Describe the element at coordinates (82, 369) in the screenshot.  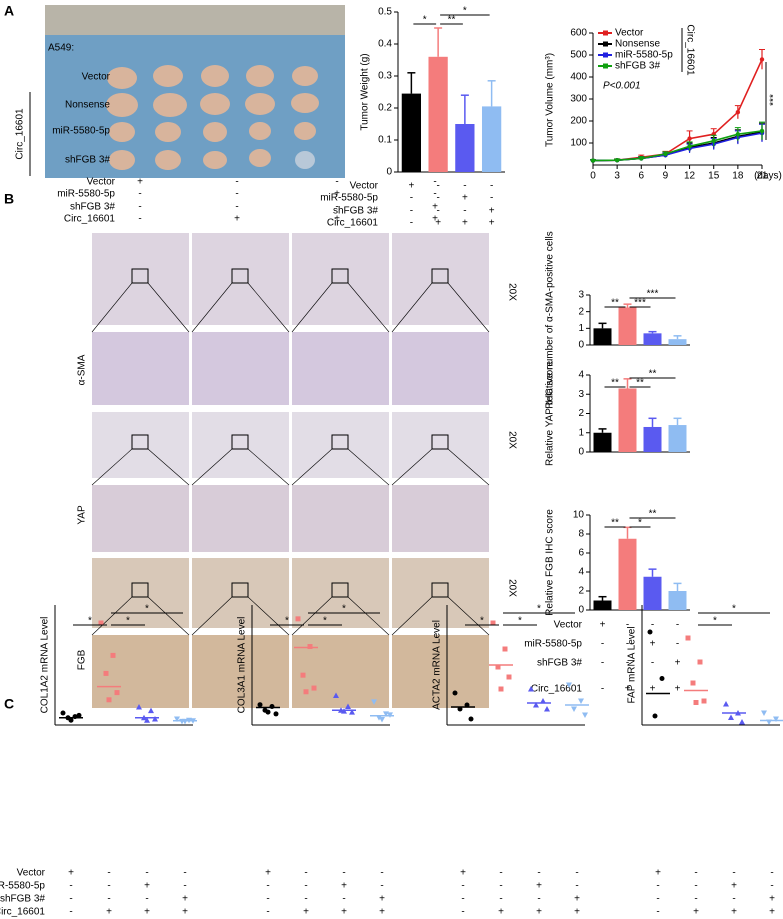
I see `stain-label: α-SMA` at that location.